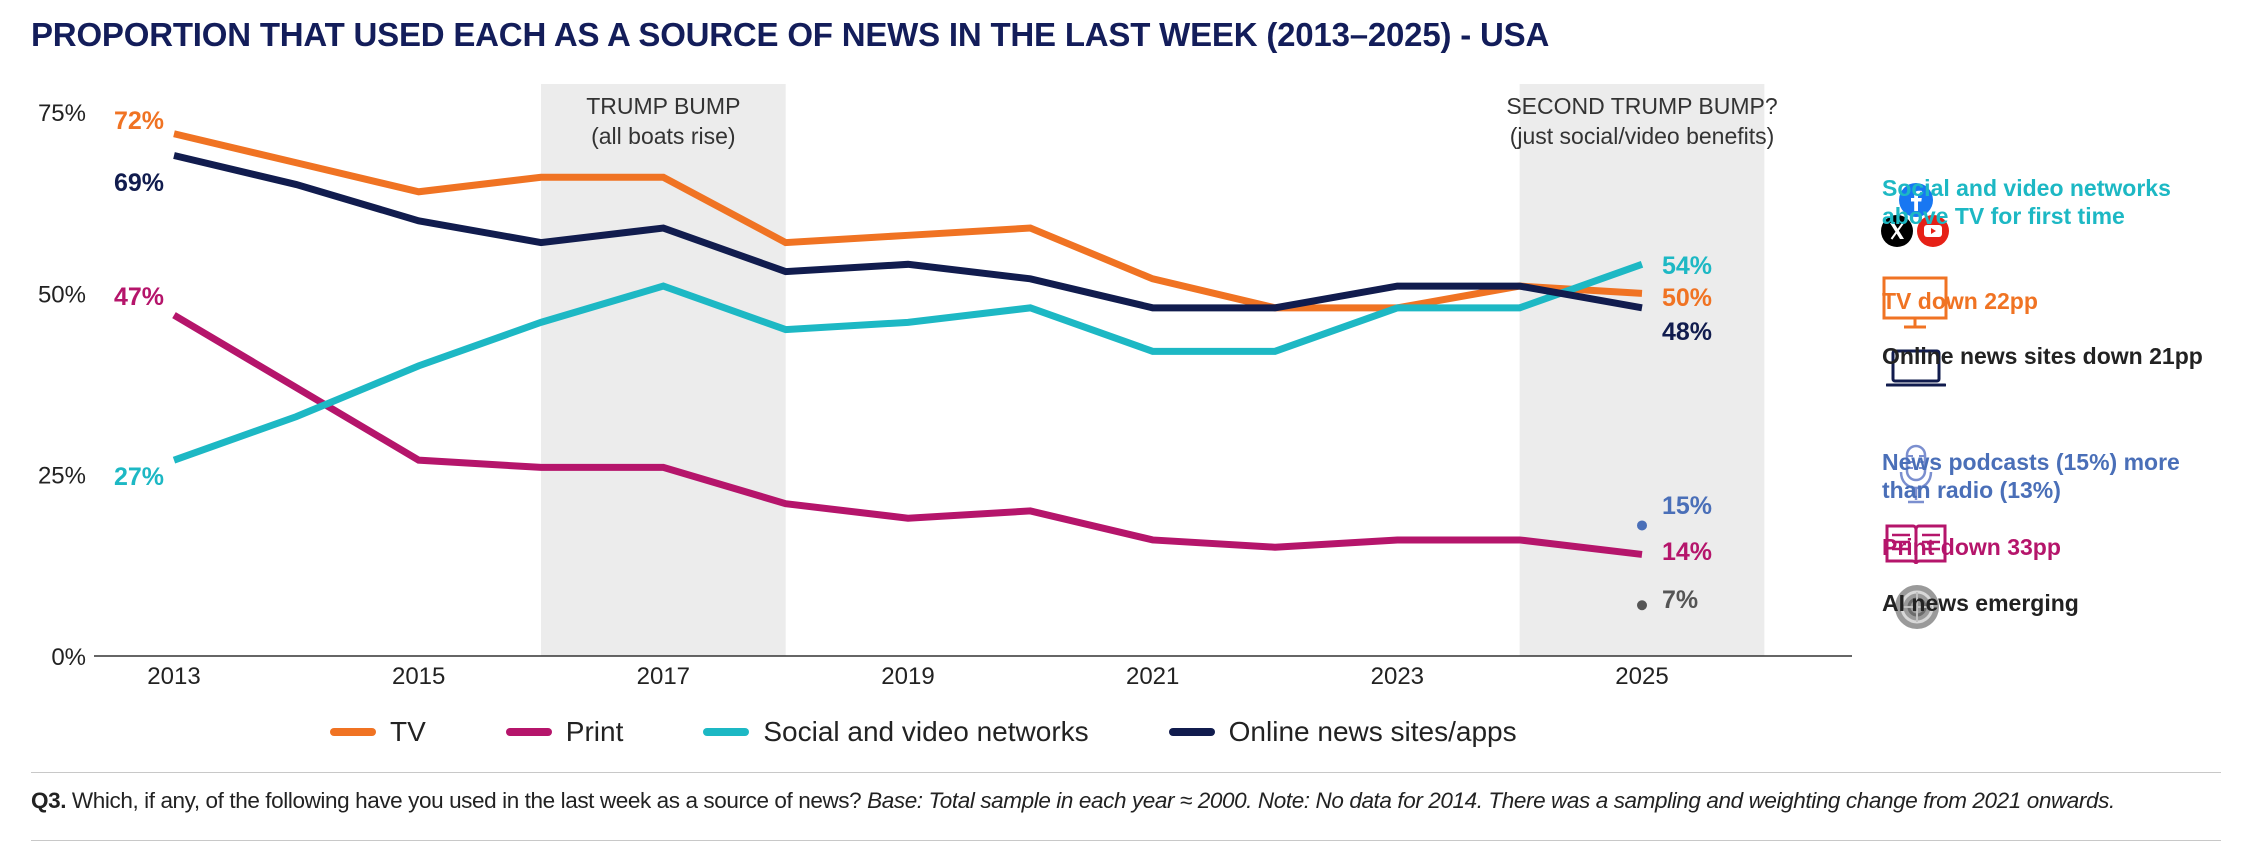 This screenshot has height=860, width=2244. I want to click on legend-label-tv: TV, so click(408, 731).